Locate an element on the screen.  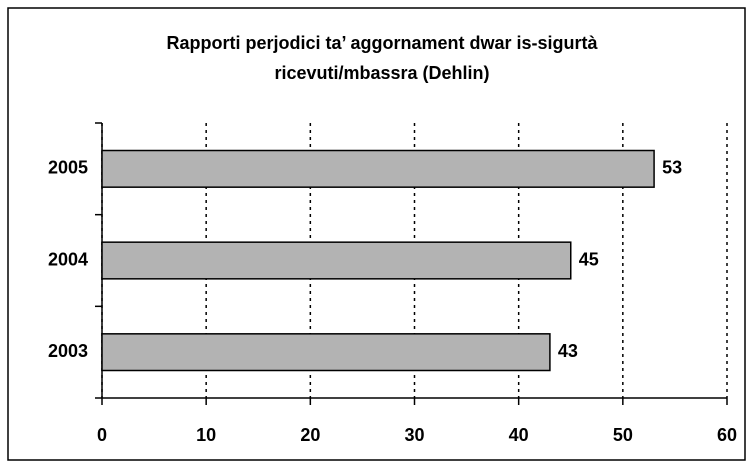
x-tick-label: 30 is located at coordinates (414, 435).